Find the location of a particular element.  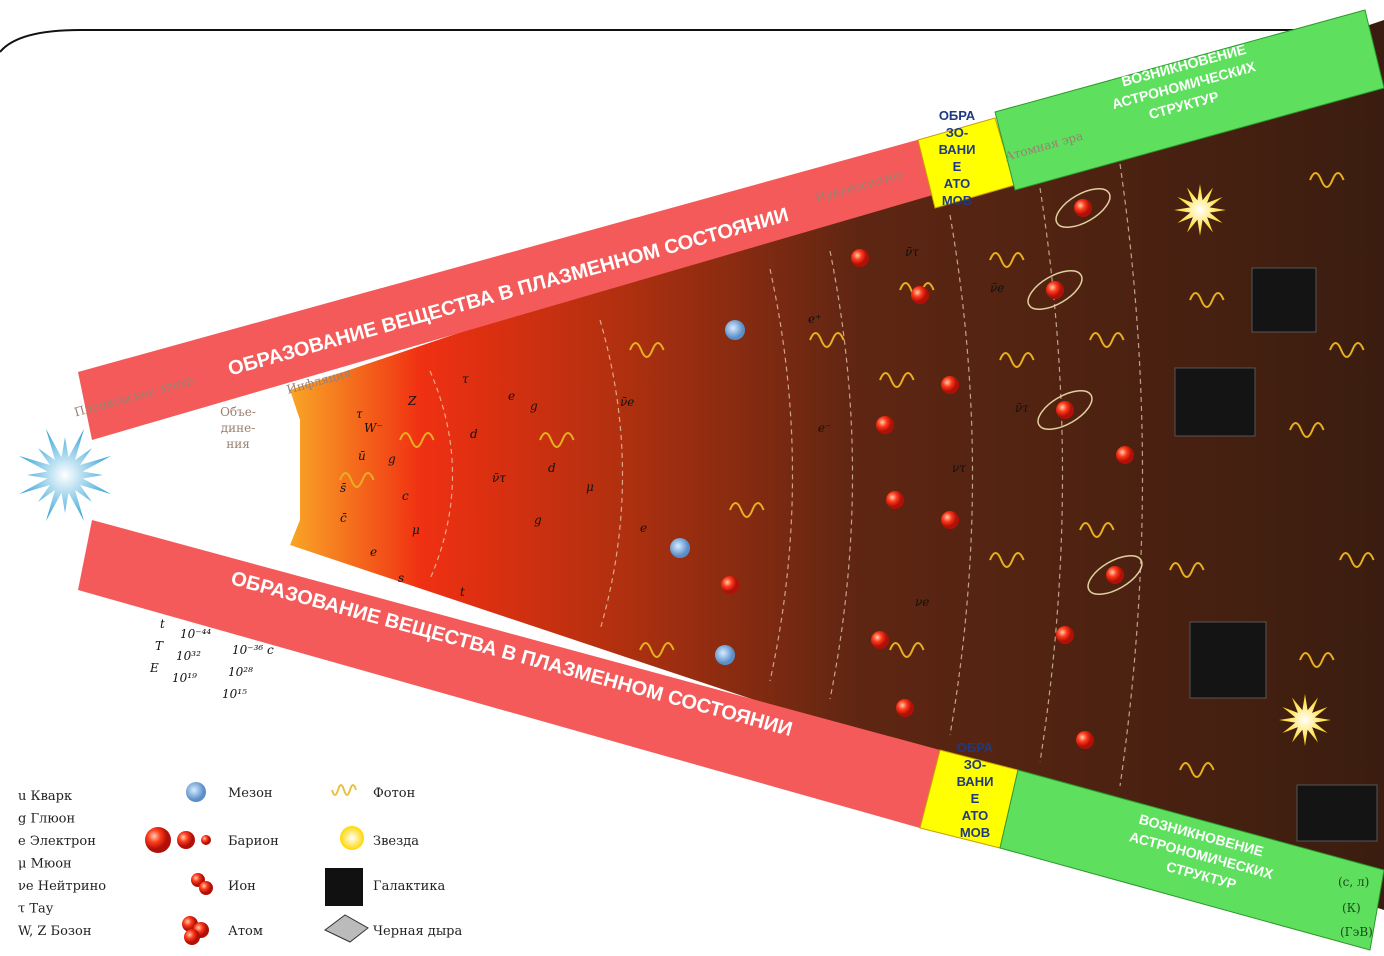

unit-label: (ГэВ) is located at coordinates (1356, 932).